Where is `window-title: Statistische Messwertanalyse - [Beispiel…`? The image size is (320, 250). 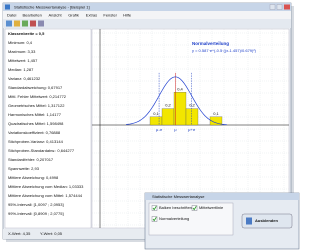
window-title: Statistische Messwertanalyse - [Beispiel… is located at coordinates (52, 6).